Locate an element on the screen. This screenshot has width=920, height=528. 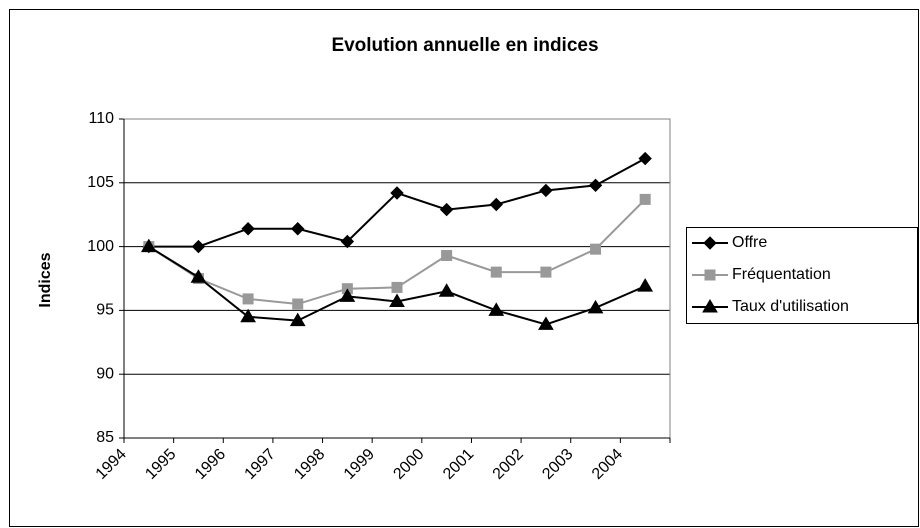
y-axis-label: Indices is located at coordinates (45, 279).